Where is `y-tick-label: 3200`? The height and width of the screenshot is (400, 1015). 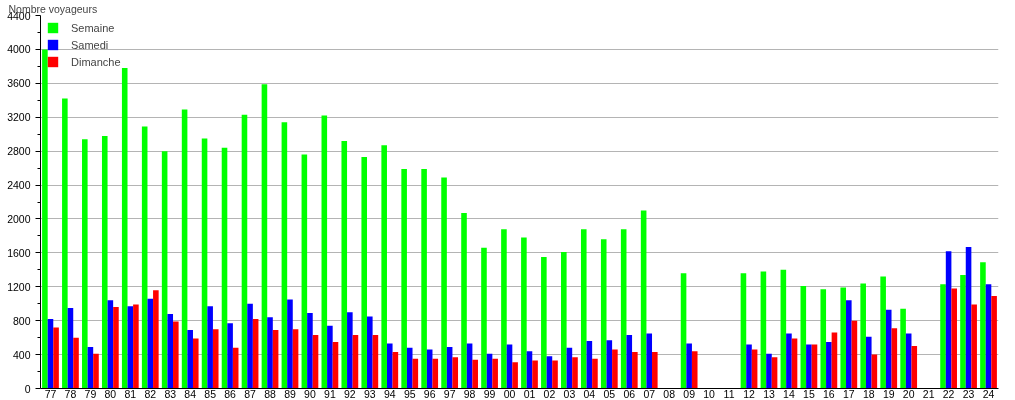
y-tick-label: 3200 is located at coordinates (19, 117).